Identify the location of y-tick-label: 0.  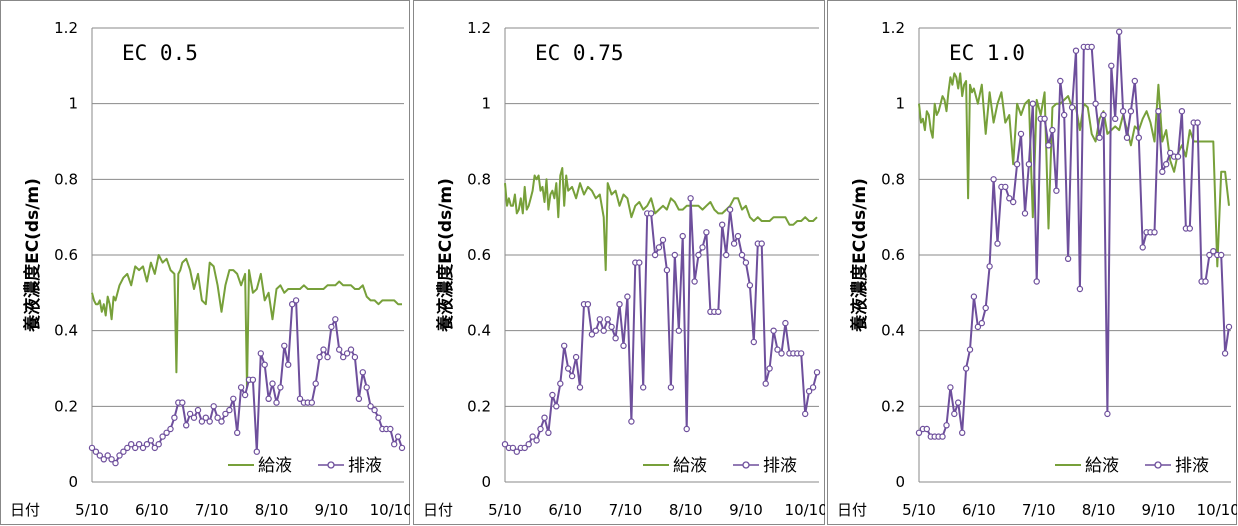
(73, 482).